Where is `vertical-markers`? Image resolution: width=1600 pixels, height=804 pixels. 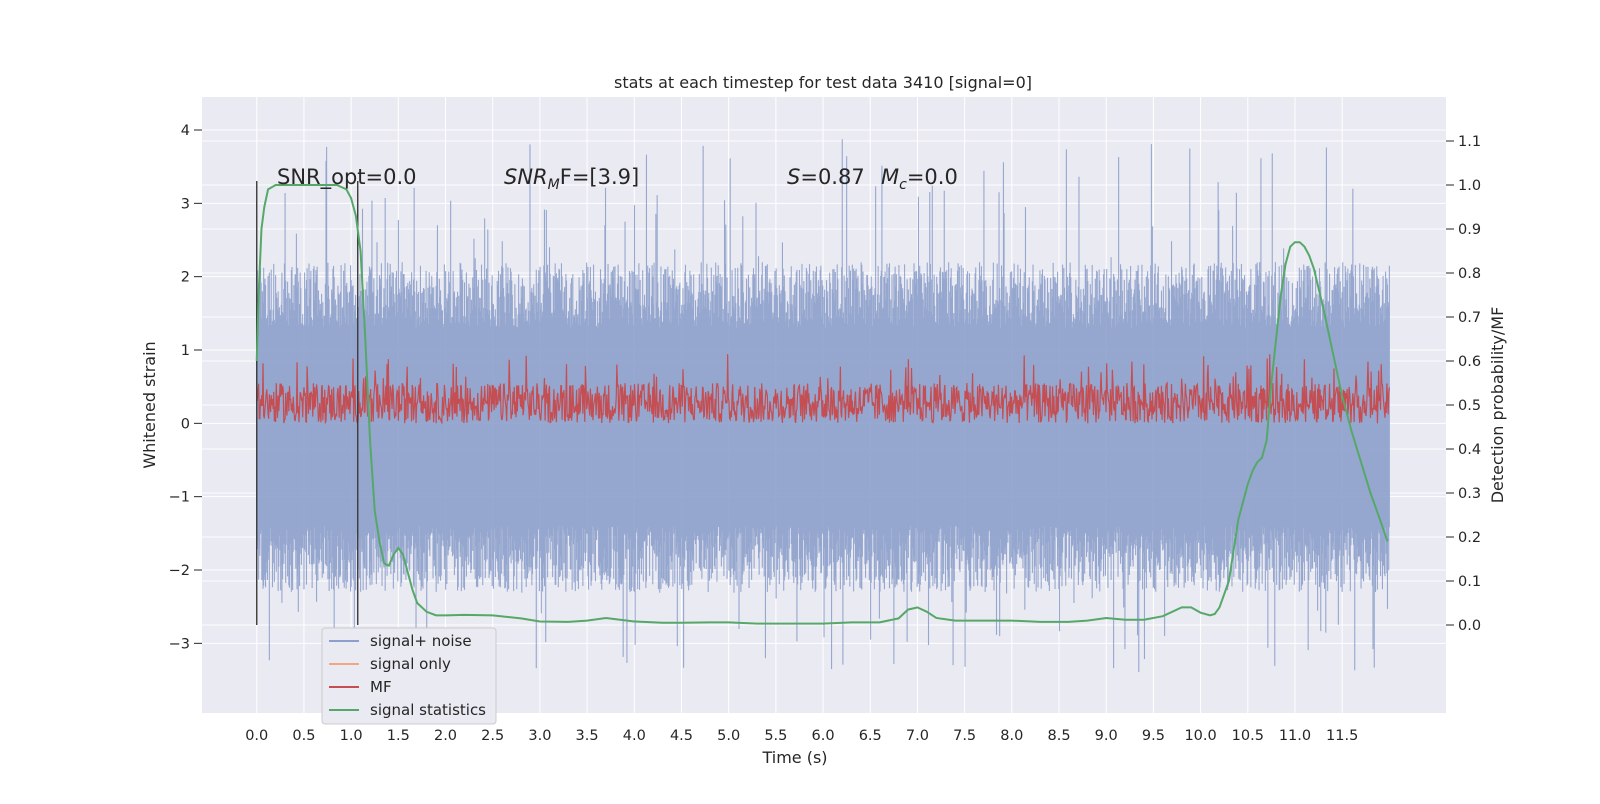
vertical-markers is located at coordinates (307, 403).